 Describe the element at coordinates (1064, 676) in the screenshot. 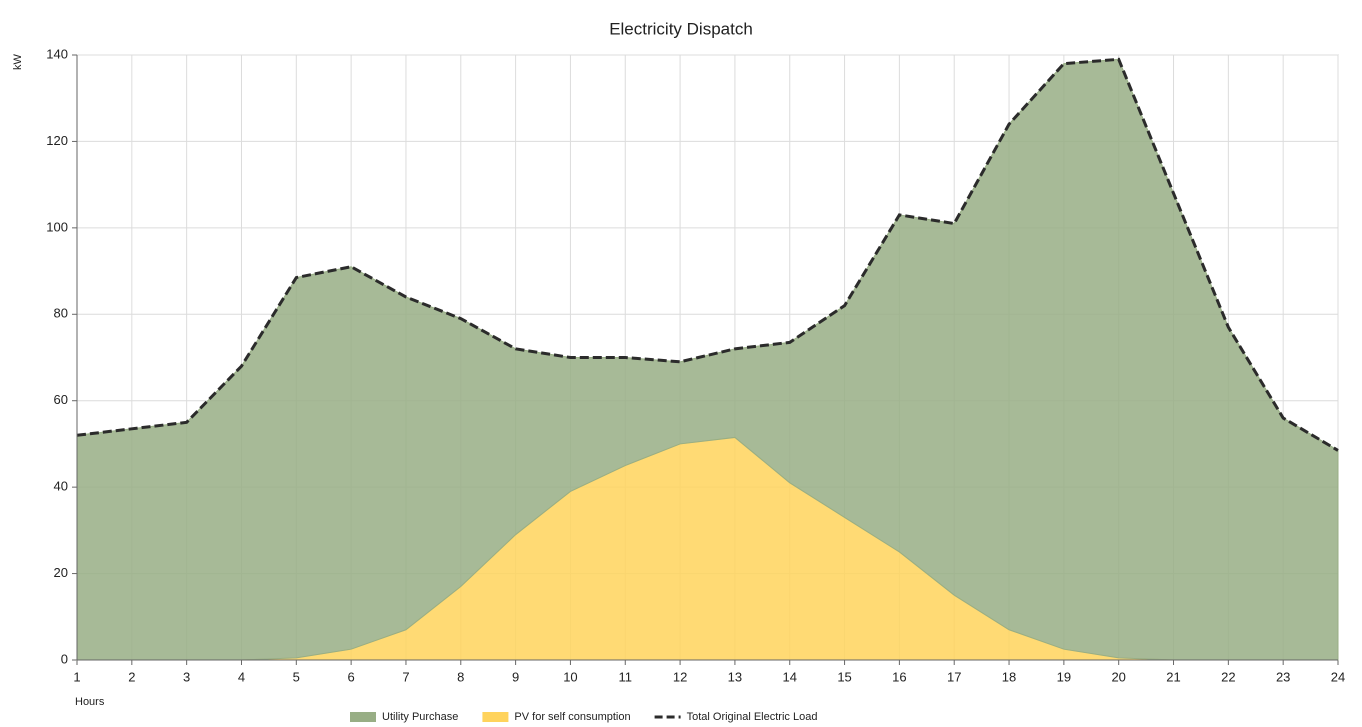

I see `x-tick-label: 19` at that location.